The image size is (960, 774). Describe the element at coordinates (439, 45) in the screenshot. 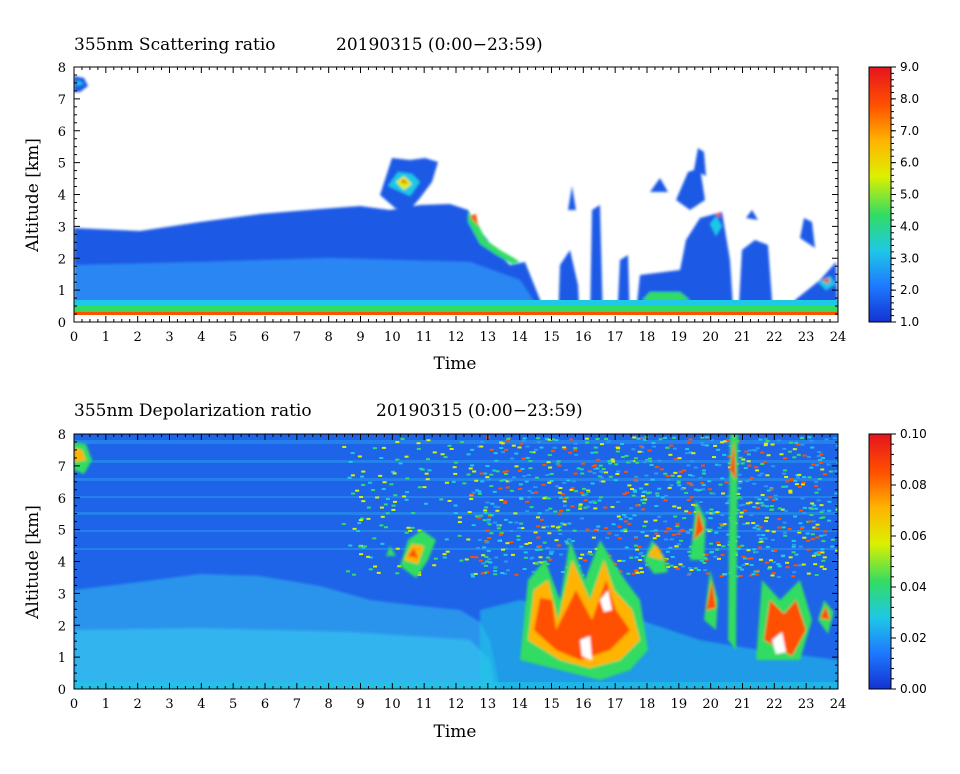

I see `scattering-date: 20190315 (0:00−23:59)` at that location.